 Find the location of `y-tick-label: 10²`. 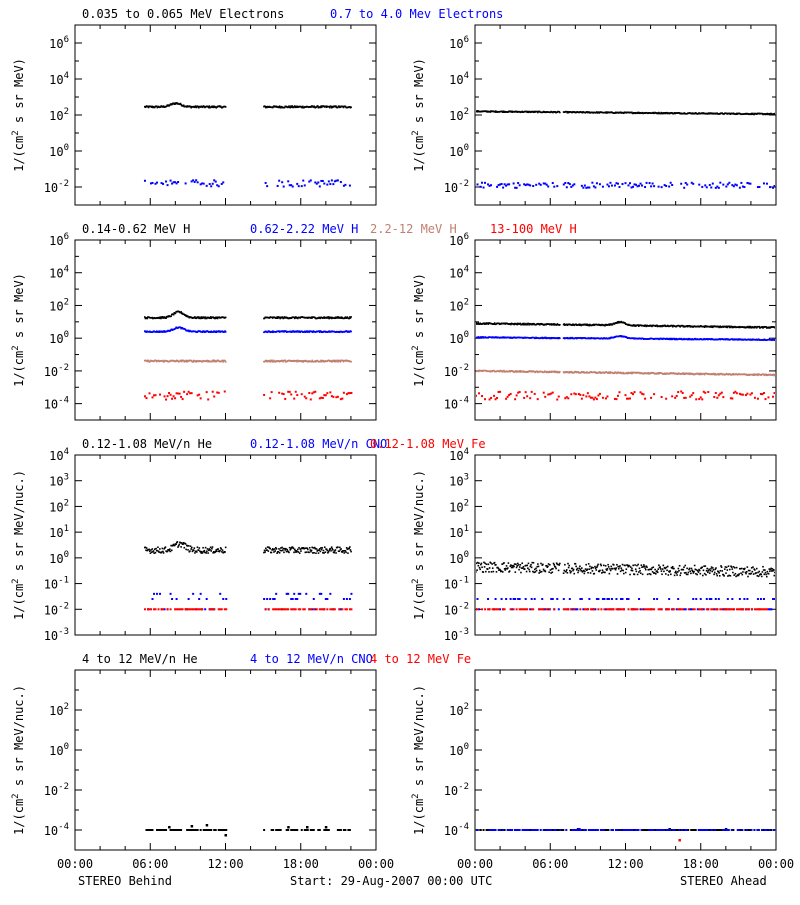

y-tick-label: 10² is located at coordinates (459, 305).